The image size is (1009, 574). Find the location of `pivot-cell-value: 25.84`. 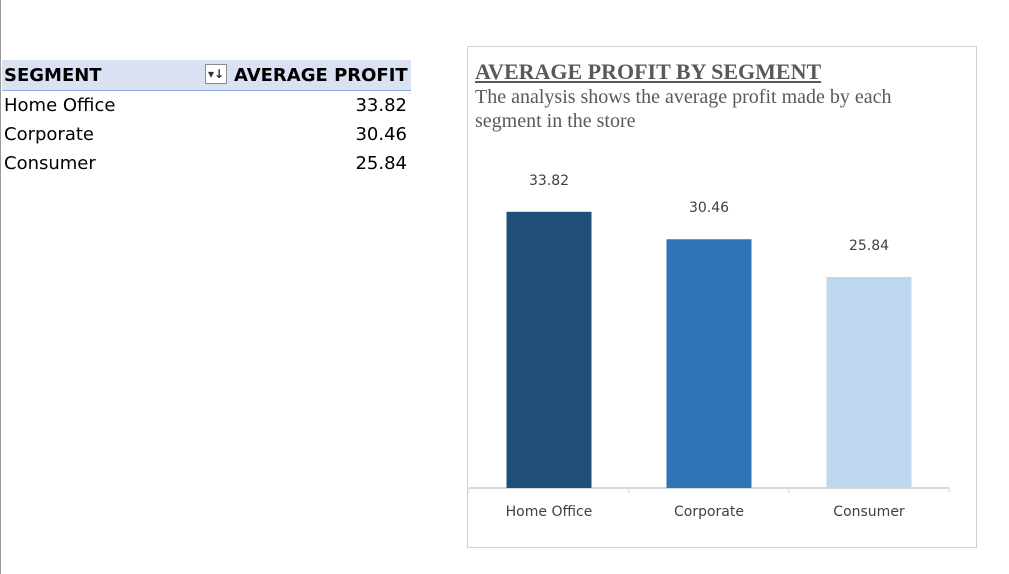

pivot-cell-value: 25.84 is located at coordinates (381, 163).